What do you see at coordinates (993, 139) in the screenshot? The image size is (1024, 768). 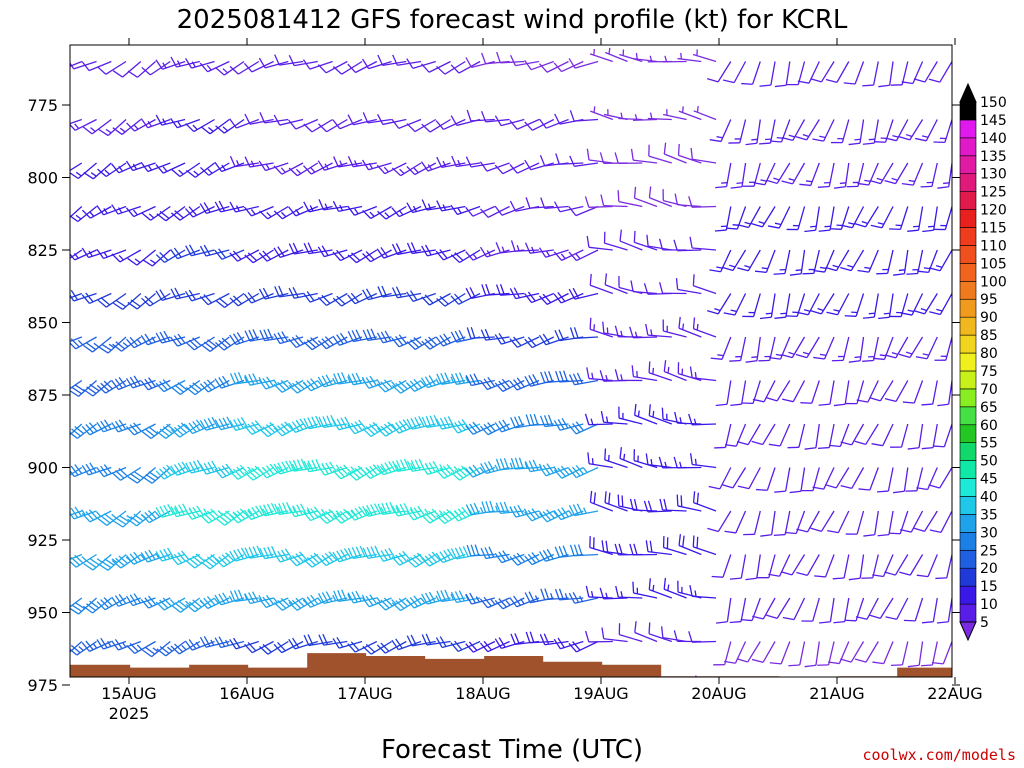 I see `colorbar-label: 140` at bounding box center [993, 139].